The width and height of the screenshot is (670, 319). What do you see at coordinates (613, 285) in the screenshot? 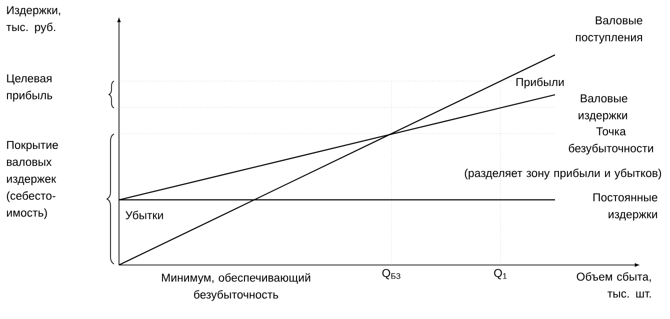
I see `x-axis-title: Объем сбыта, тыс. шт.` at bounding box center [613, 285].